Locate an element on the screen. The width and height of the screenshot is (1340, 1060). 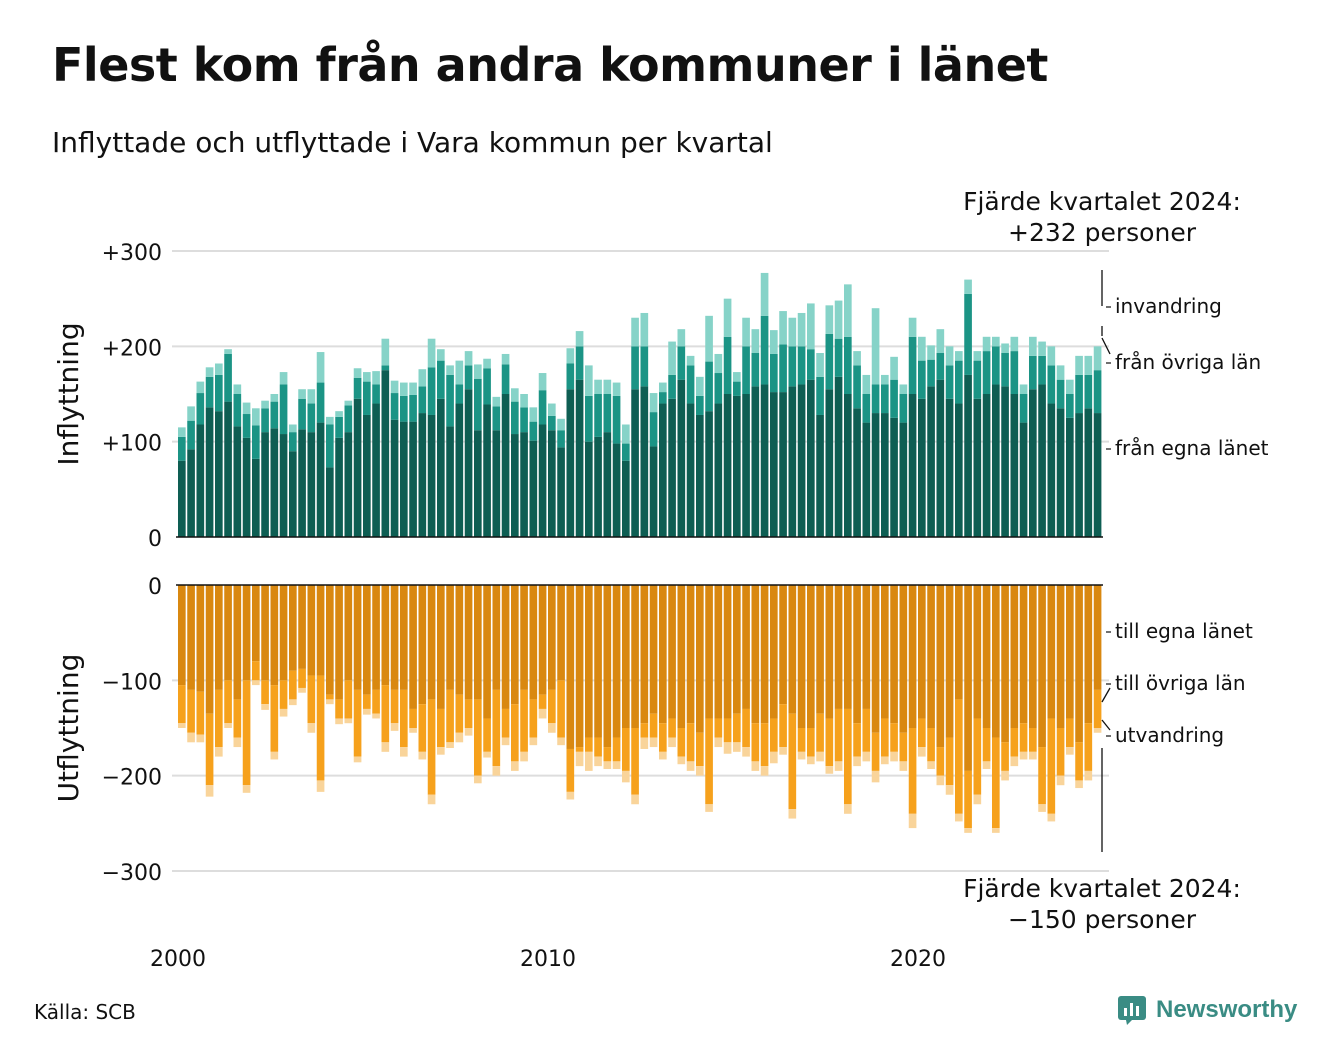
brand-logo: Newsworthy is located at coordinates (1206, 1010).